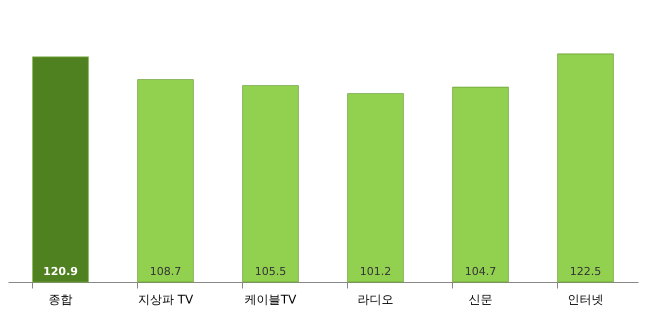  I want to click on x-tick-label: 신문, so click(480, 299).